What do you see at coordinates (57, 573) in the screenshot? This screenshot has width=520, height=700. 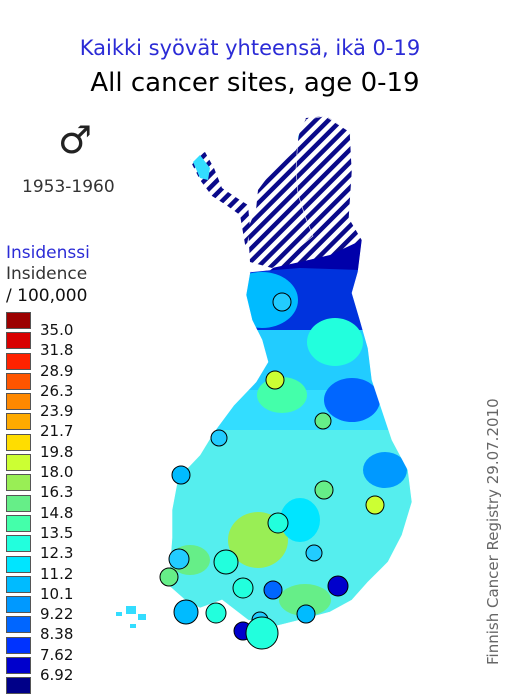 I see `legend-label: 11.2` at bounding box center [57, 573].